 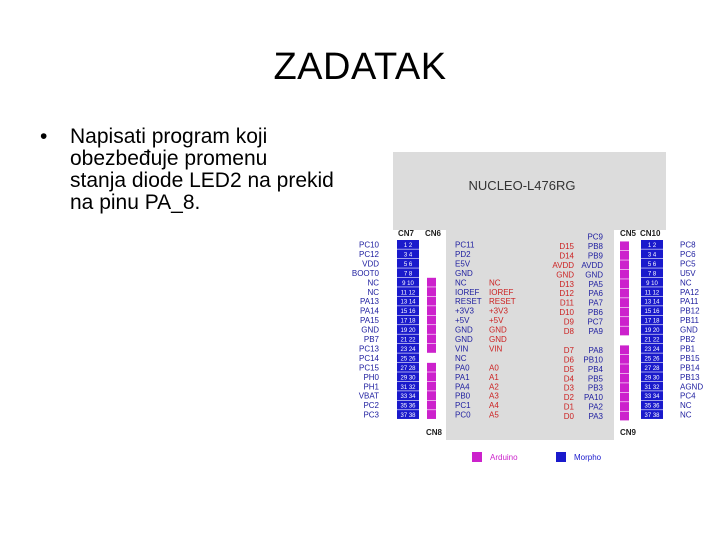 What do you see at coordinates (494, 367) in the screenshot?
I see `arduino-left-label: A0` at bounding box center [494, 367].